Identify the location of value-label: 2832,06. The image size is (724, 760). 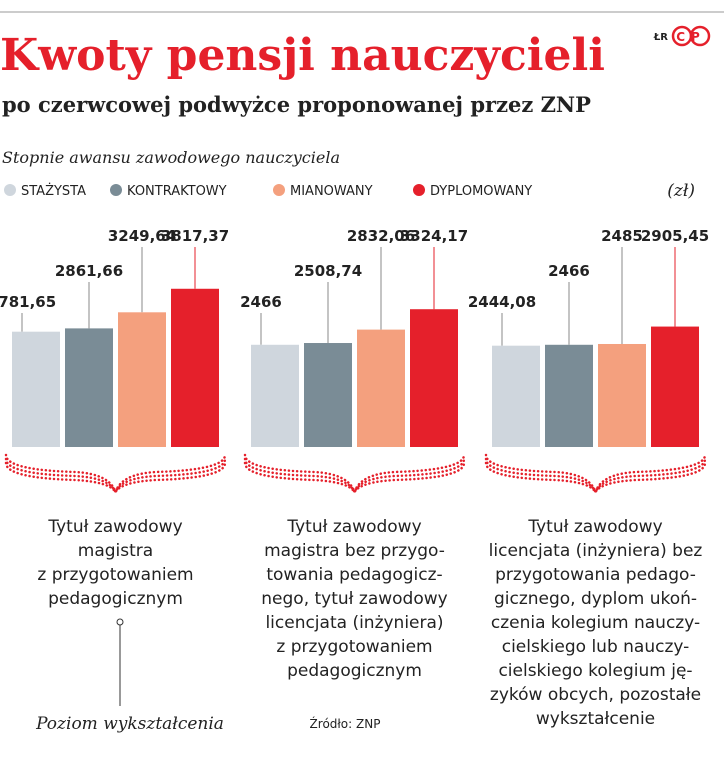
(381, 236).